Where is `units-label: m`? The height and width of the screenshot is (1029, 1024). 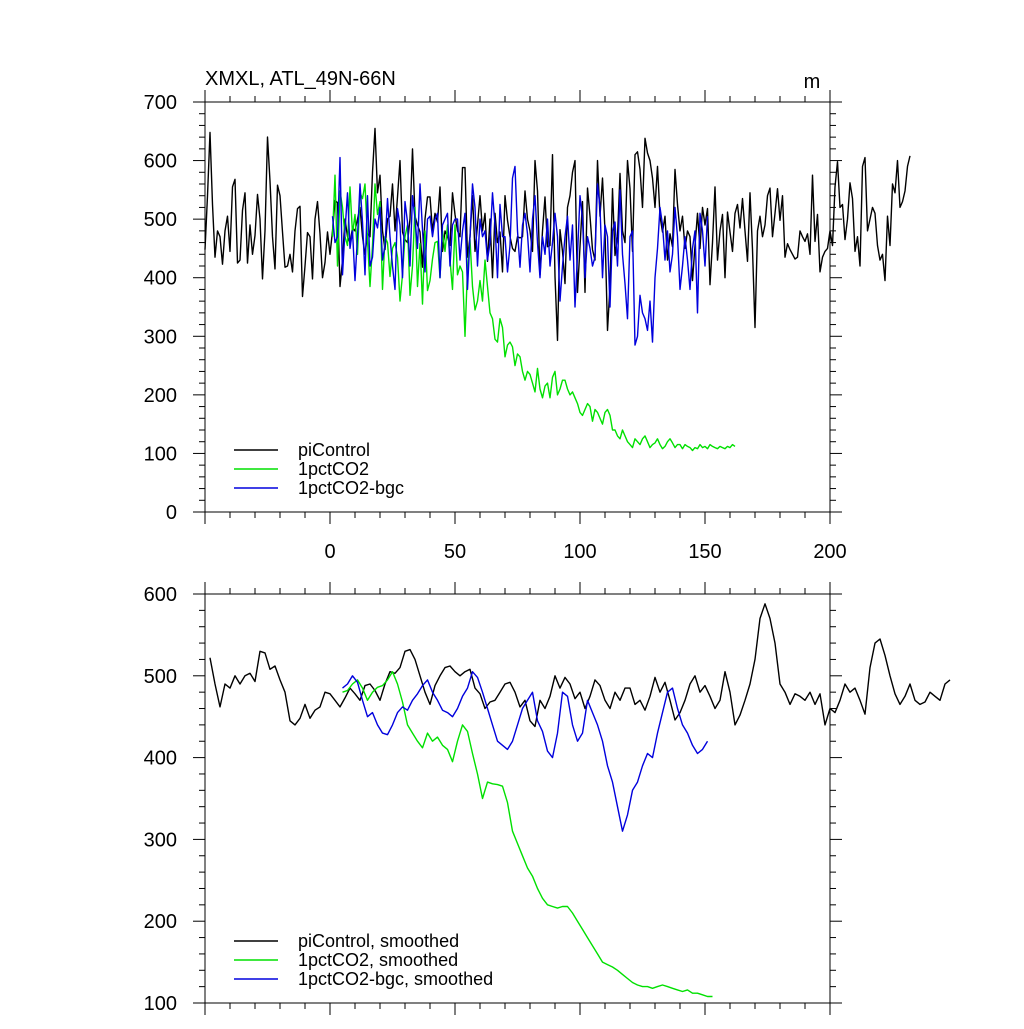
units-label: m is located at coordinates (812, 82).